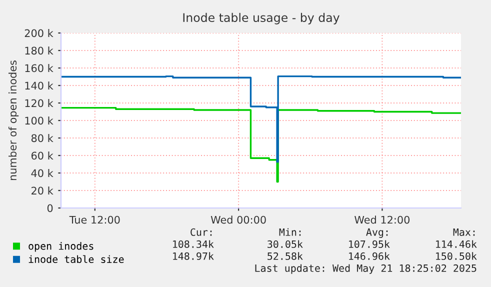  I want to click on y-tick-label: 180 k, so click(39, 50).